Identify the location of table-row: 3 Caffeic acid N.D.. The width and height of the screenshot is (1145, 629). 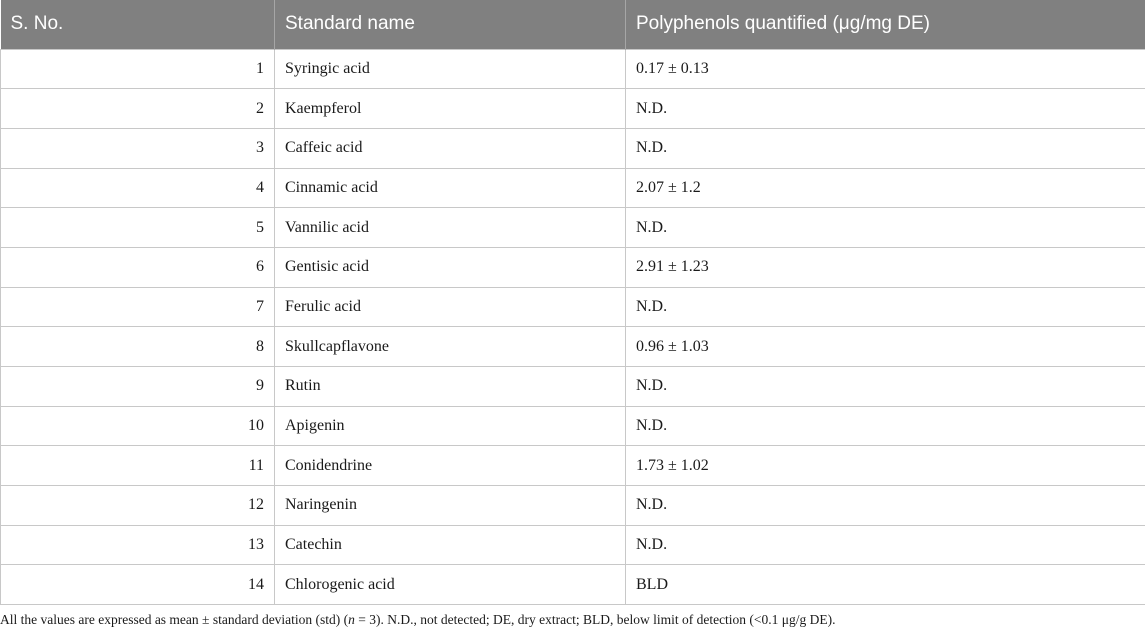
(572, 148).